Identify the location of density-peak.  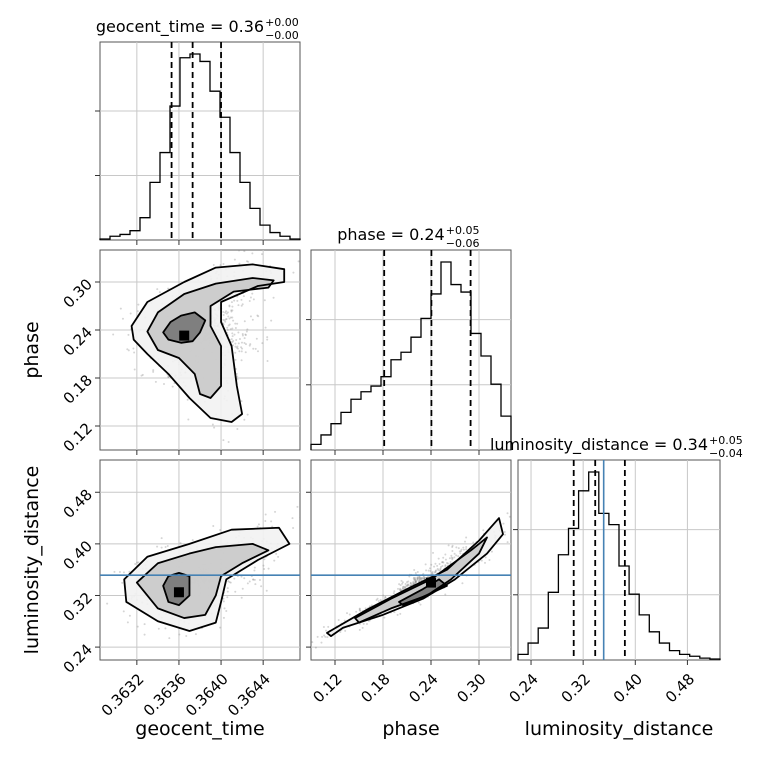
(184, 335).